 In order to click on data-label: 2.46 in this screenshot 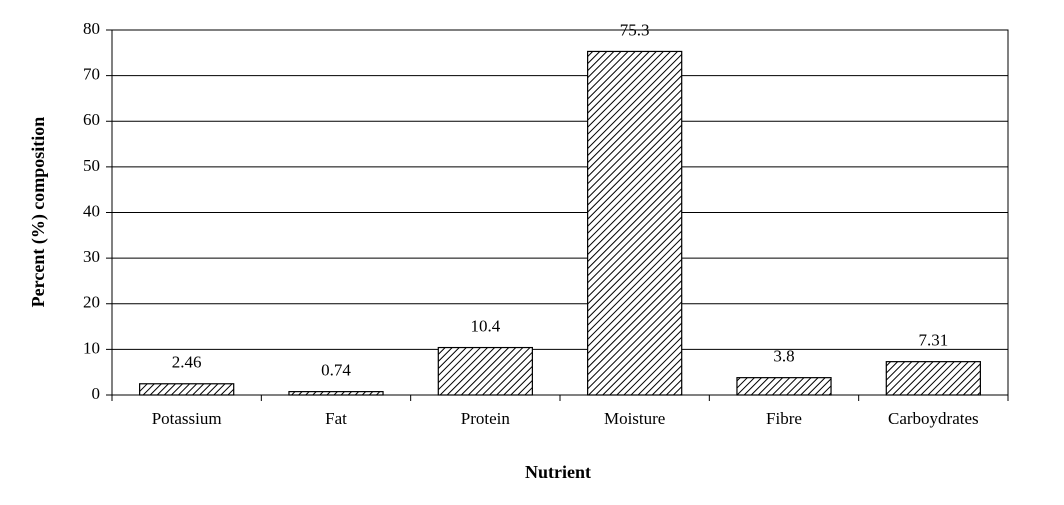, I will do `click(187, 362)`.